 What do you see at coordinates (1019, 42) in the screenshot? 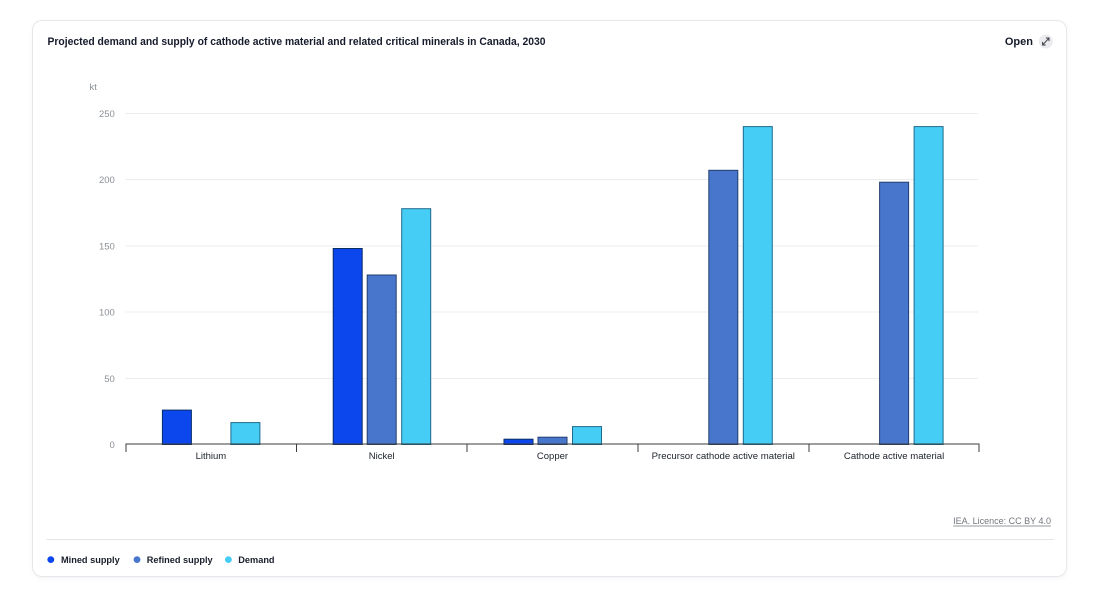
I see `svg-text: Open` at bounding box center [1019, 42].